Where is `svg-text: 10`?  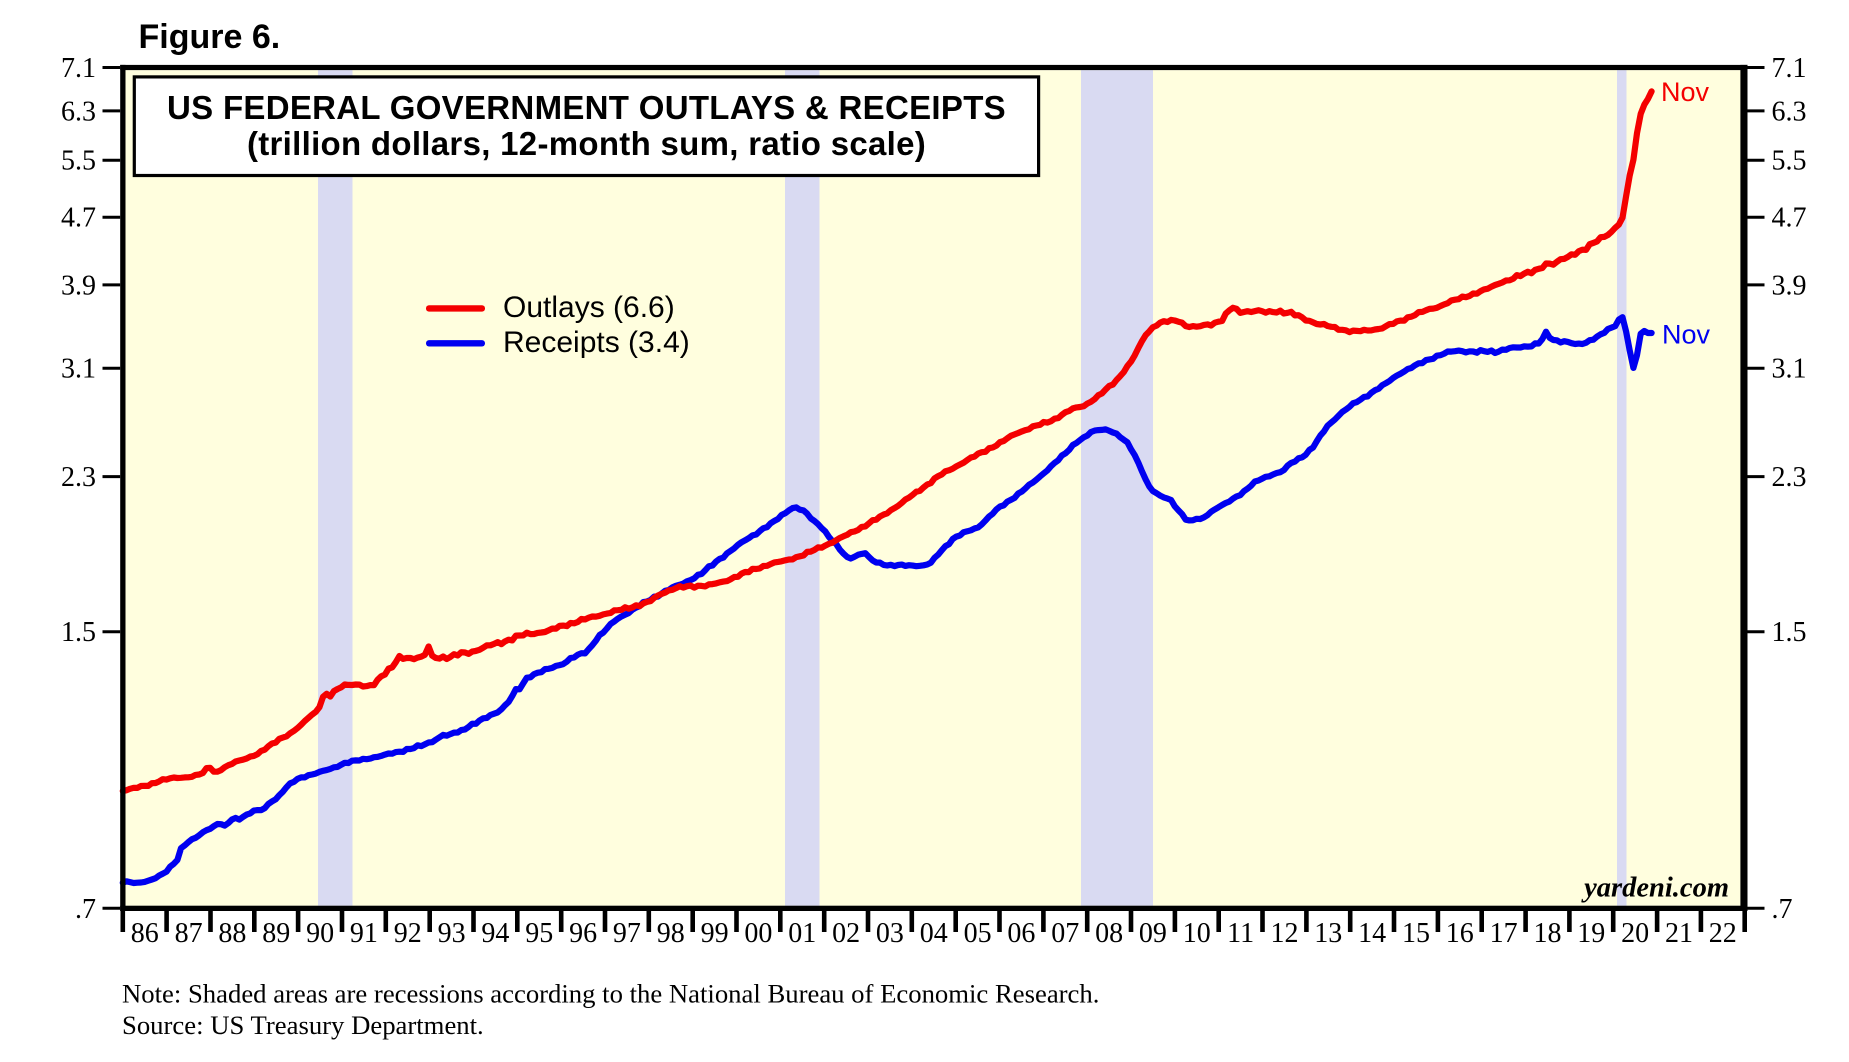
svg-text: 10 is located at coordinates (1197, 933).